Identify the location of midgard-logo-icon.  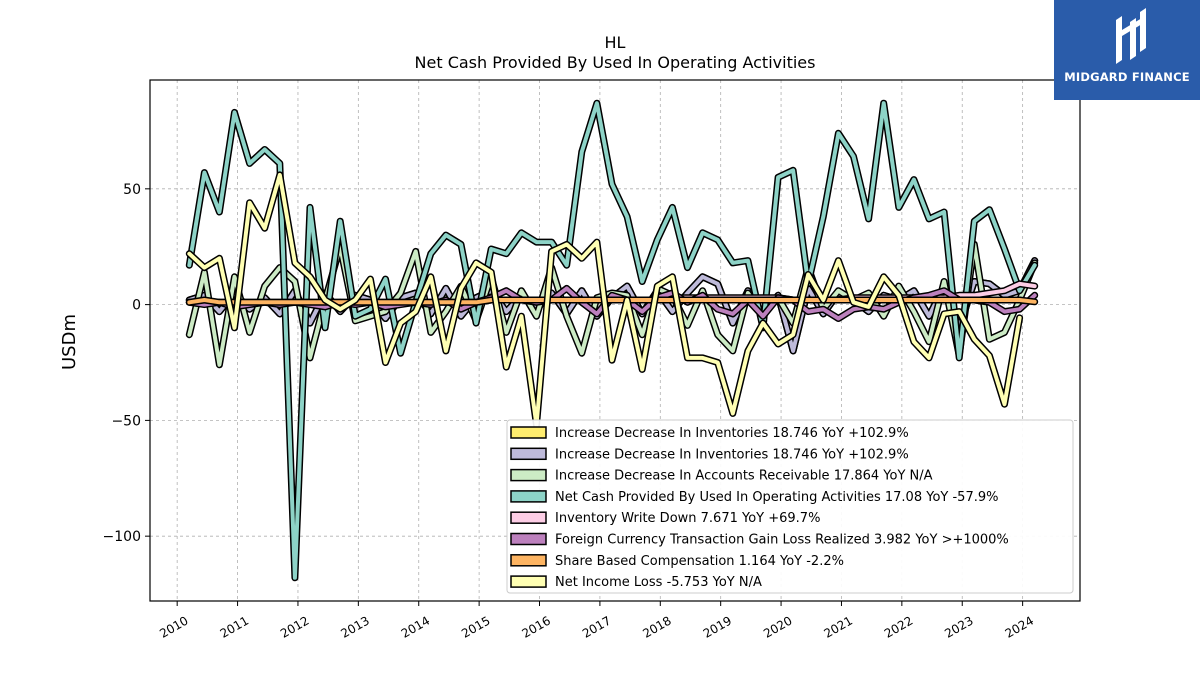
(1131, 36).